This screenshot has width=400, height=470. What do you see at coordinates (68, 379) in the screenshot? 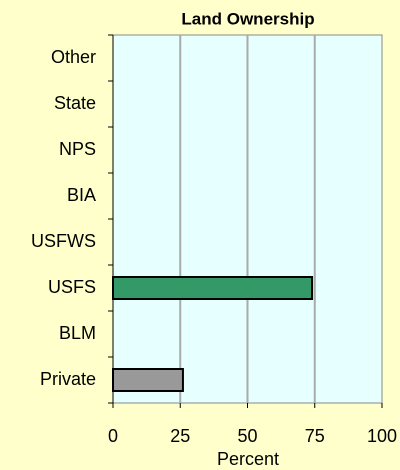
I see `y-tick-label: Private` at bounding box center [68, 379].